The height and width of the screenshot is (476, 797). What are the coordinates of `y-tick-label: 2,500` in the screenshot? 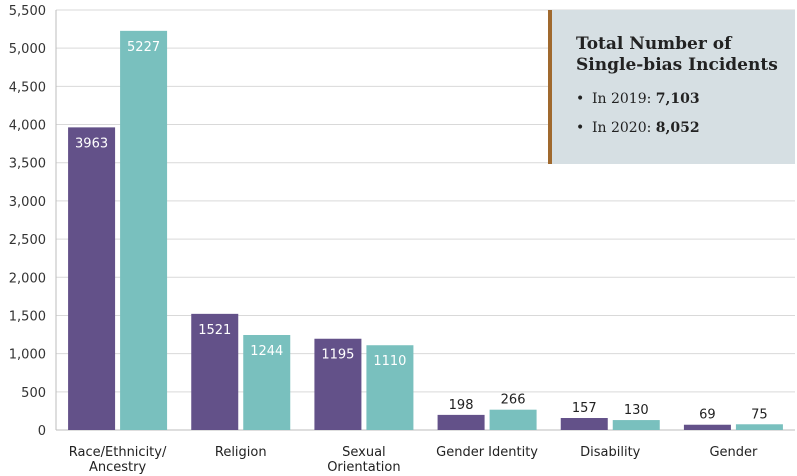 It's located at (27, 240).